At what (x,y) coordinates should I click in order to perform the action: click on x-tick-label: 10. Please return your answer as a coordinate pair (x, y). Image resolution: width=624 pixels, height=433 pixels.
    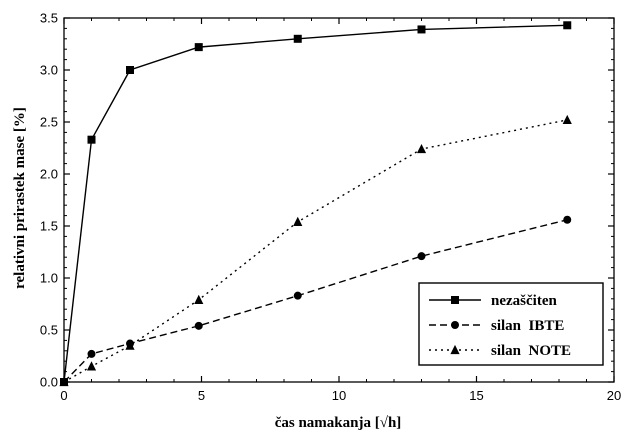
    Looking at the image, I should click on (339, 395).